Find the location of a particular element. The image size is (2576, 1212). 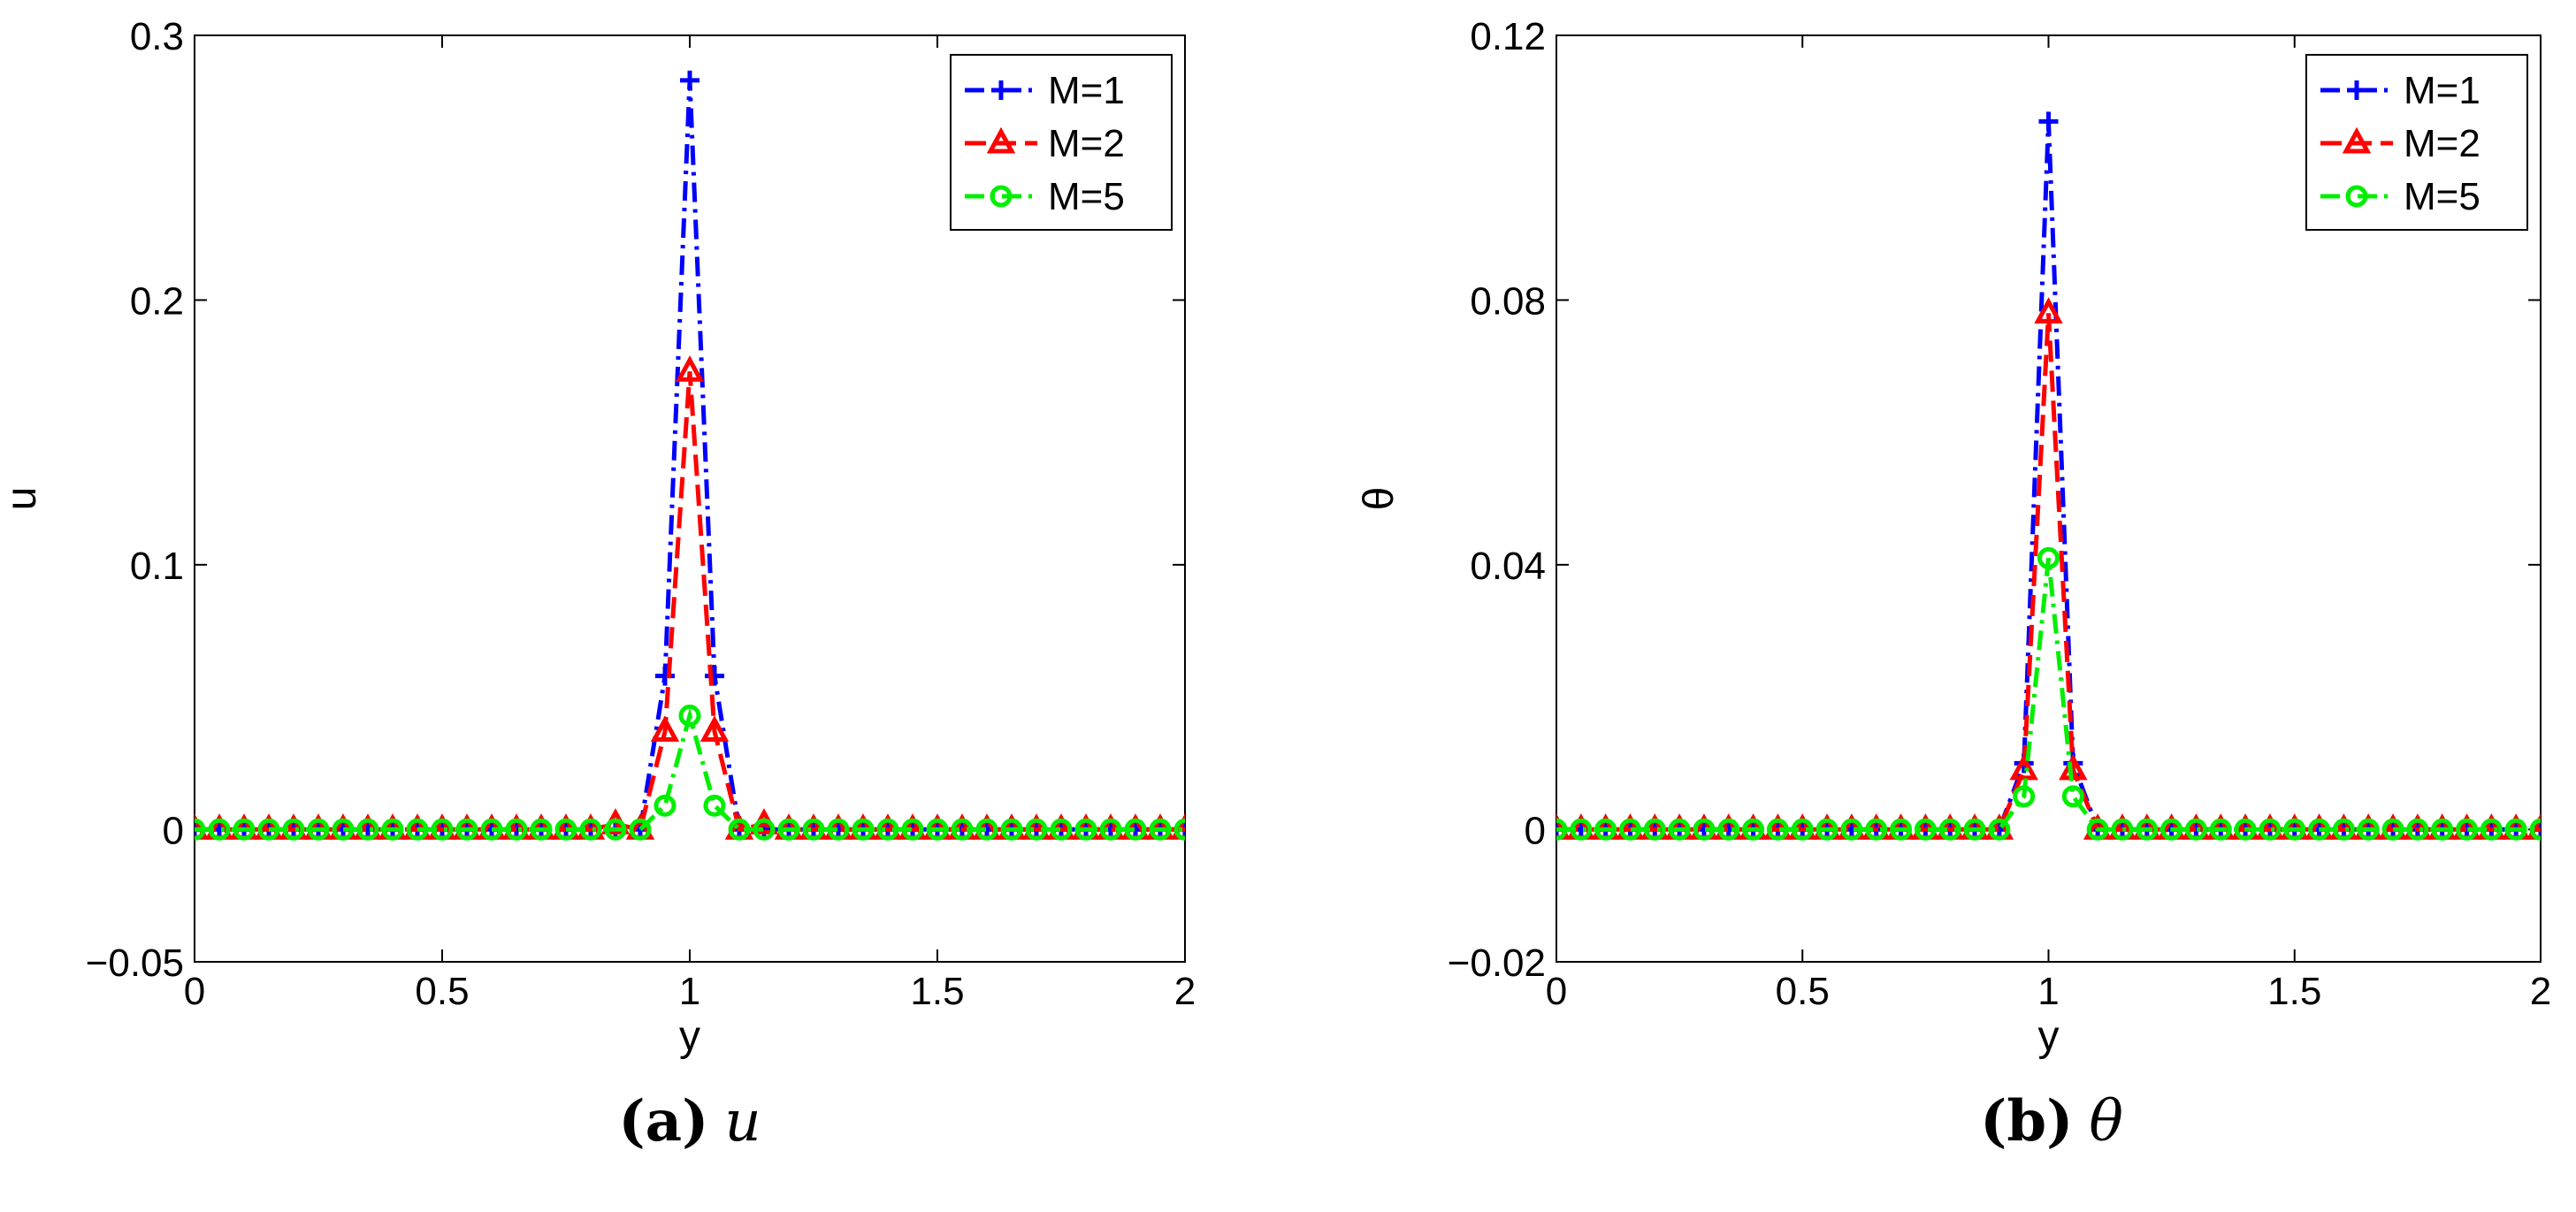

caption-b-symbol: θ is located at coordinates (2106, 1122).